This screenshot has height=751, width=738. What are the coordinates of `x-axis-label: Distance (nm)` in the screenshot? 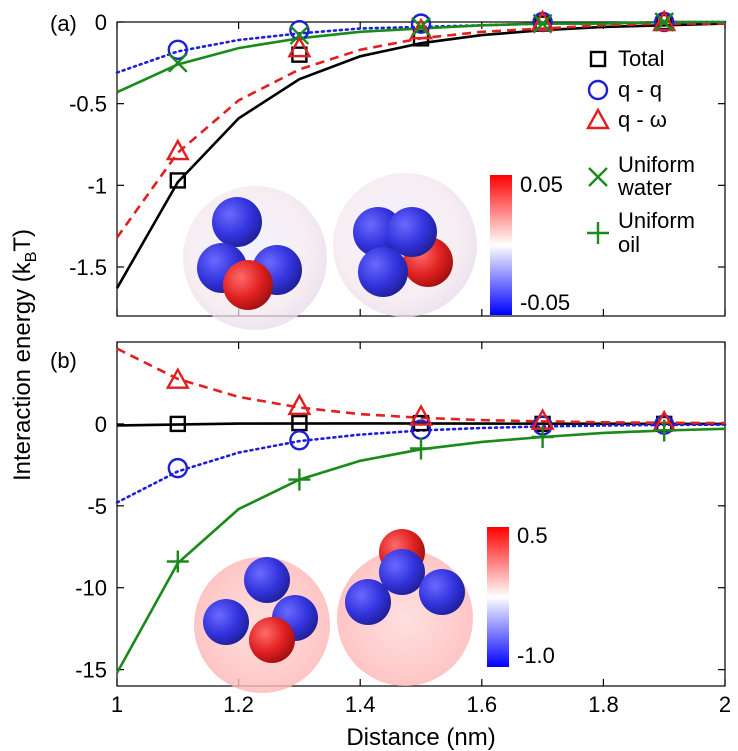 It's located at (420, 737).